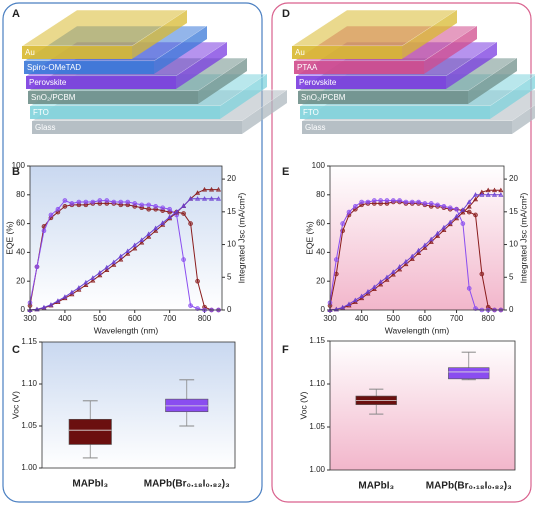 This screenshot has width=535, height=506. Describe the element at coordinates (319, 165) in the screenshot. I see `y-tick-label: 100` at that location.